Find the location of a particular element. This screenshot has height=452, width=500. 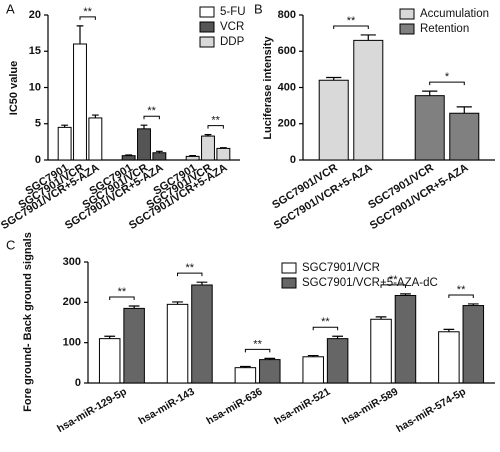

y-tick-label: 400 is located at coordinates (287, 87).